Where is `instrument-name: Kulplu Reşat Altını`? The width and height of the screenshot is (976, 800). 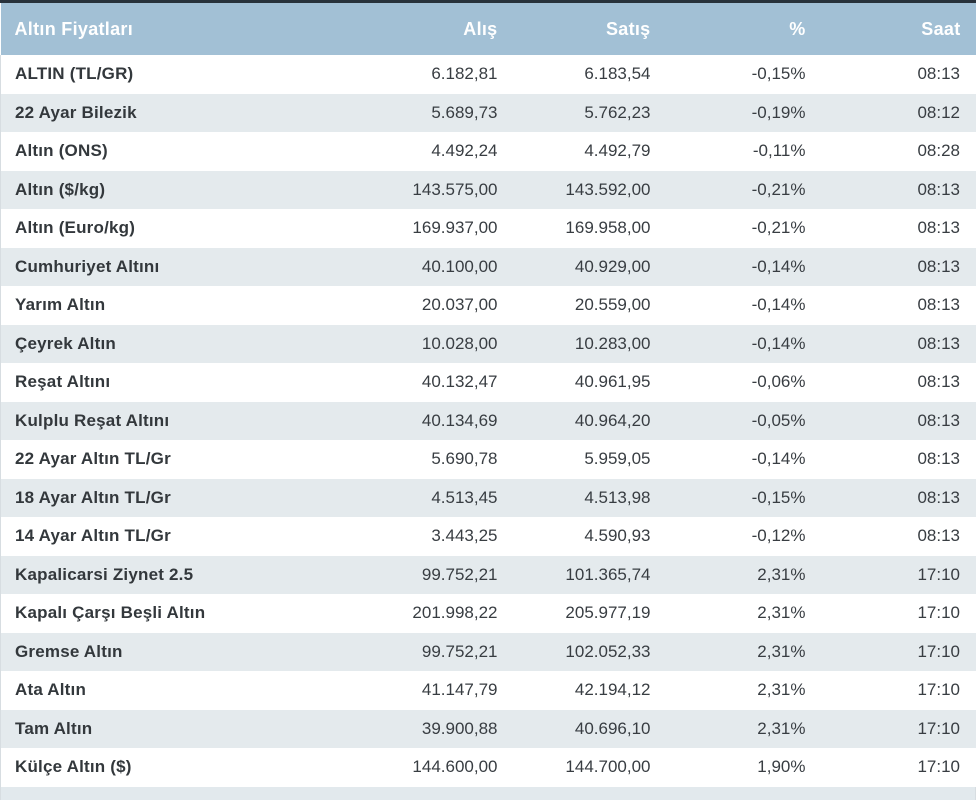 instrument-name: Kulplu Reşat Altını is located at coordinates (180, 420).